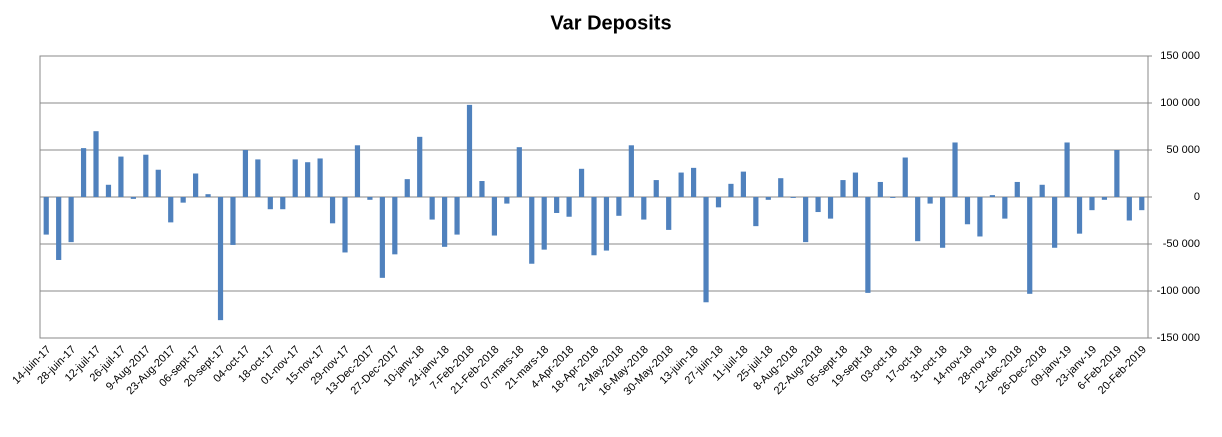 The width and height of the screenshot is (1222, 437). What do you see at coordinates (1180, 103) in the screenshot?
I see `y-tick-label: 100 000` at bounding box center [1180, 103].